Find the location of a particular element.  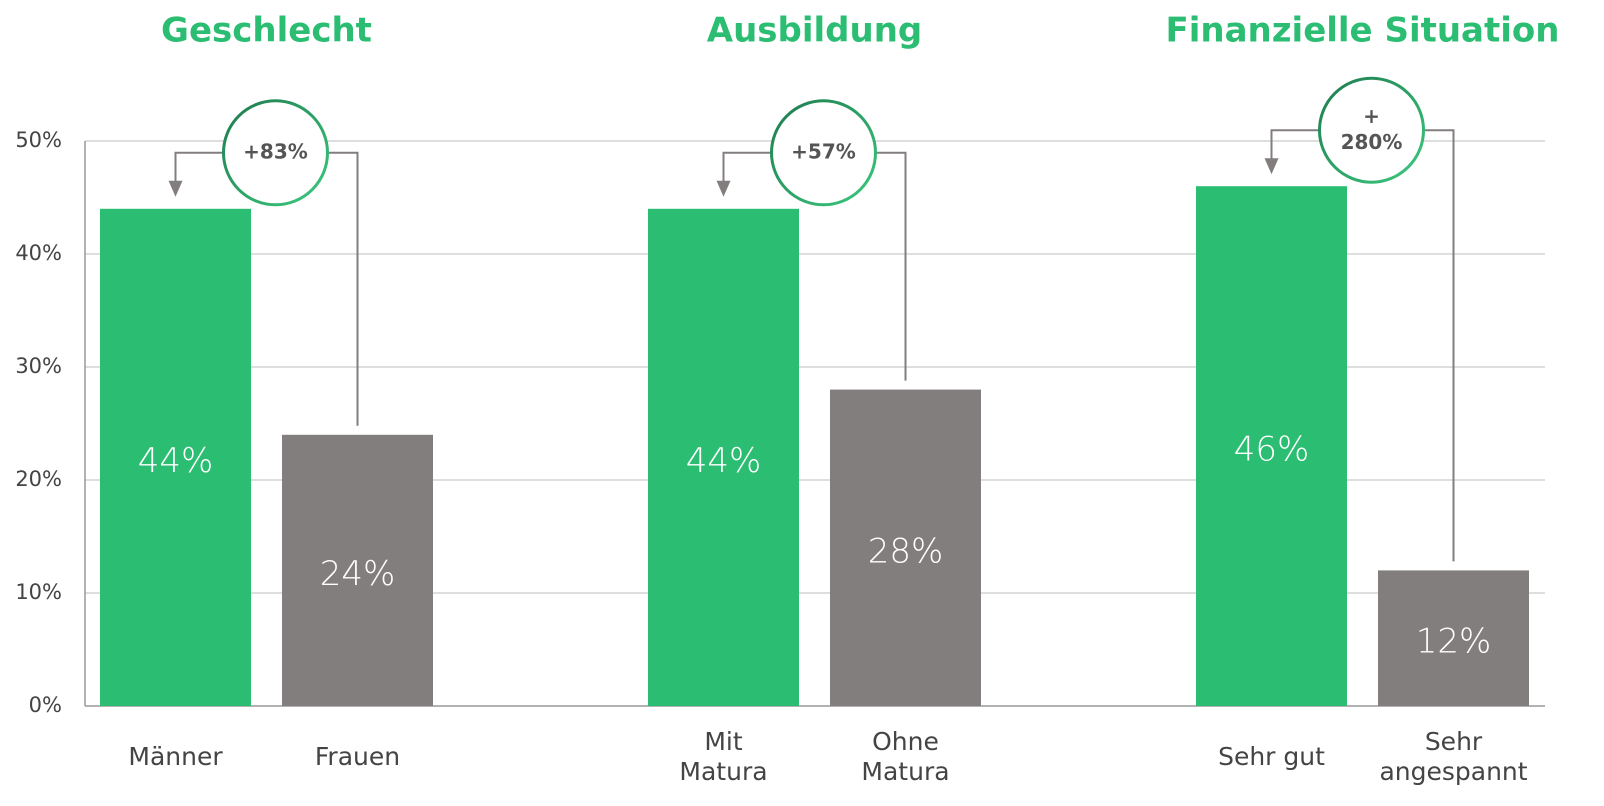

x-tick-label: Sehr angespannt is located at coordinates (1453, 756).